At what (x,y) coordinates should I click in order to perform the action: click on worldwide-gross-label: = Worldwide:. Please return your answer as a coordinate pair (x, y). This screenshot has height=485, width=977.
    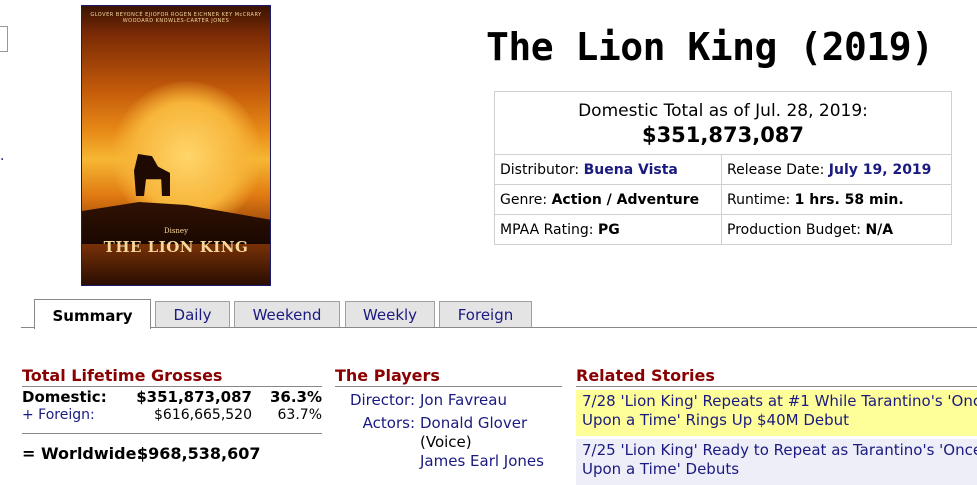
    Looking at the image, I should click on (82, 453).